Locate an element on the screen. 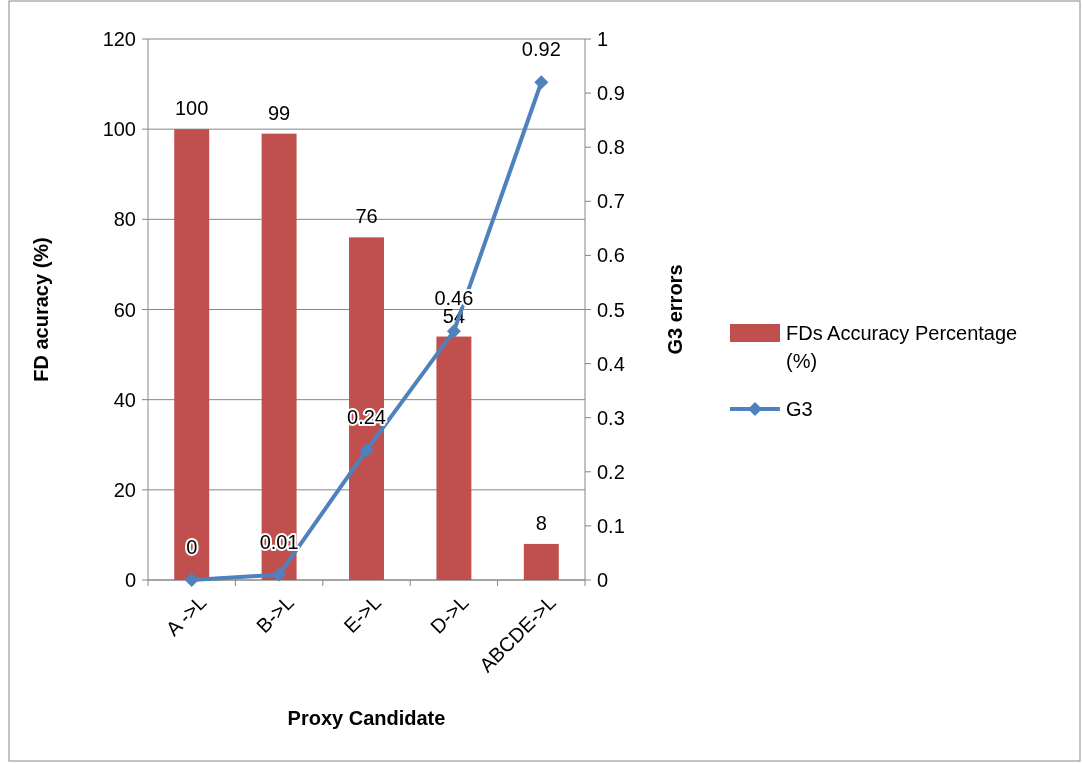  data-label: 100 is located at coordinates (192, 108).